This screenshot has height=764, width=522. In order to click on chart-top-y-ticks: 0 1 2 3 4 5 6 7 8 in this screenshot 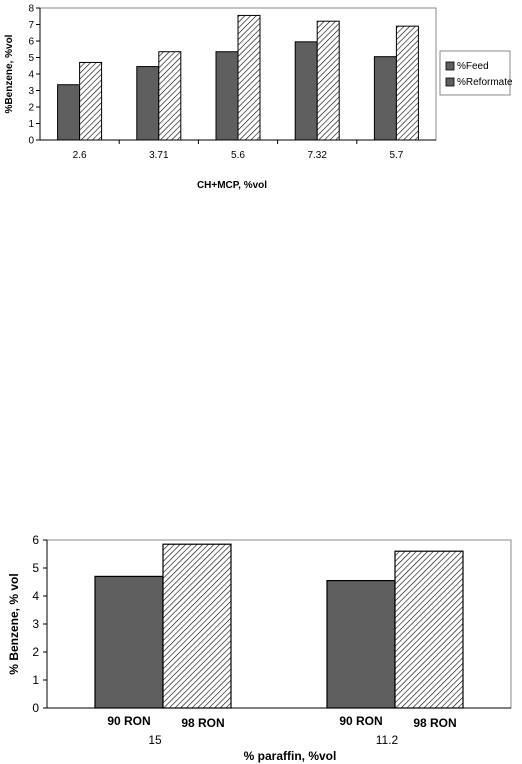, I will do `click(34, 75)`.